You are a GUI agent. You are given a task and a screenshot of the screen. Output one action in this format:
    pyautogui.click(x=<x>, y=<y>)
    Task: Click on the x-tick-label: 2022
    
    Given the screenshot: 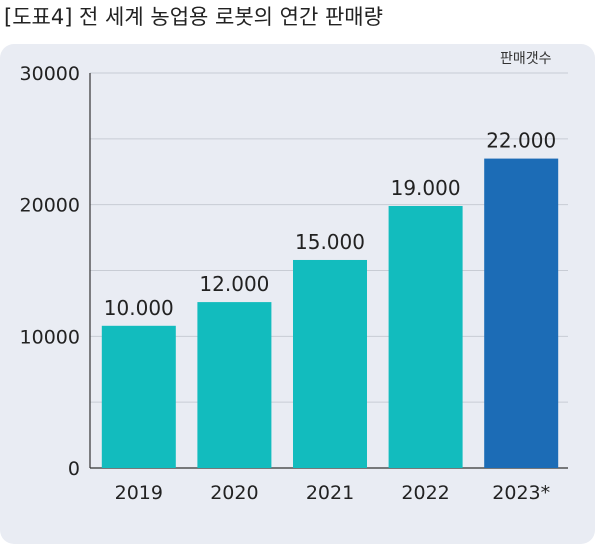 What is the action you would take?
    pyautogui.click(x=425, y=493)
    